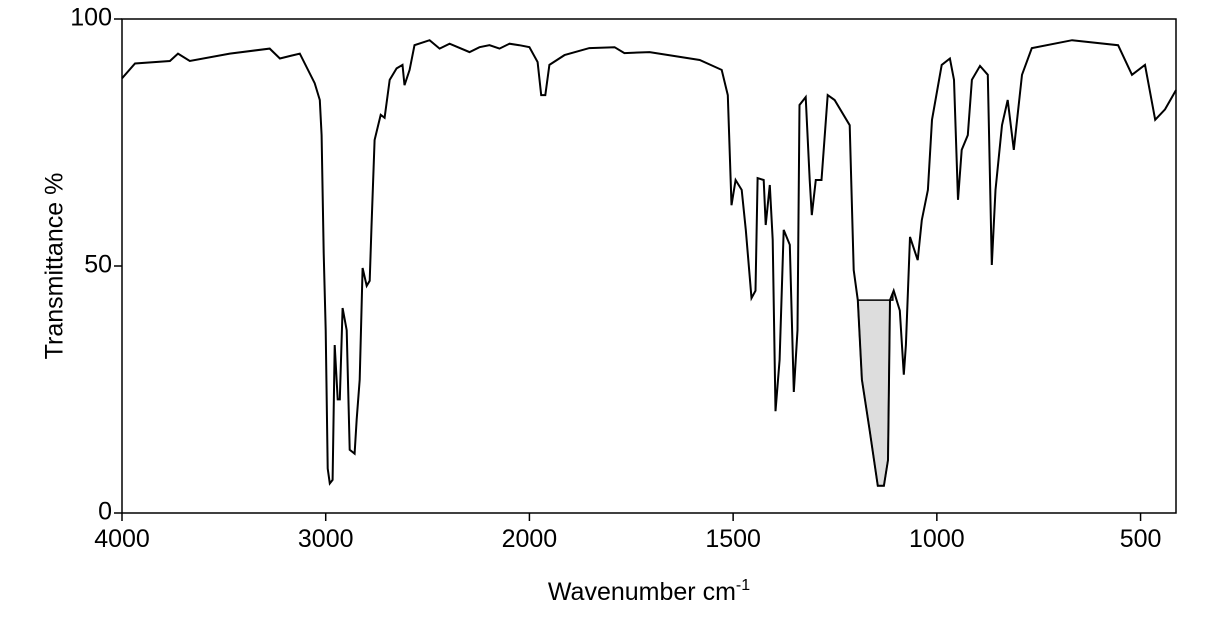 Image resolution: width=1228 pixels, height=619 pixels. What do you see at coordinates (642, 592) in the screenshot?
I see `x-axis-title-text: Wavenumber cm` at bounding box center [642, 592].